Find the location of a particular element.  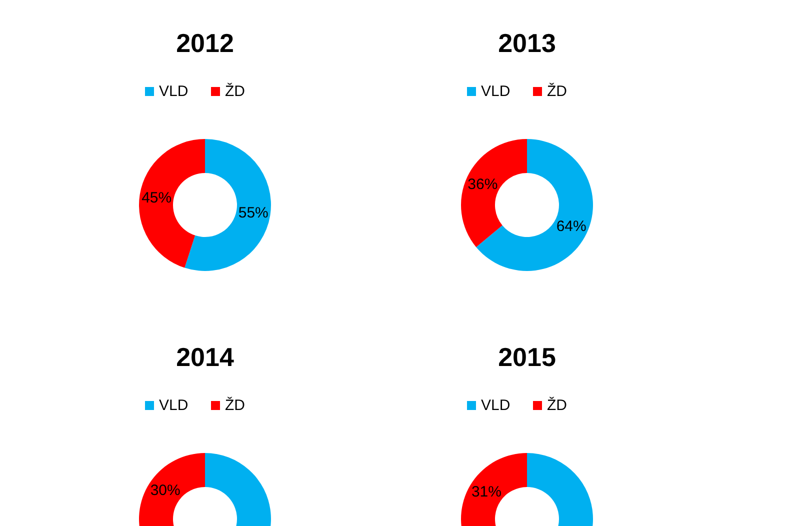

data-label: 30% is located at coordinates (165, 491).